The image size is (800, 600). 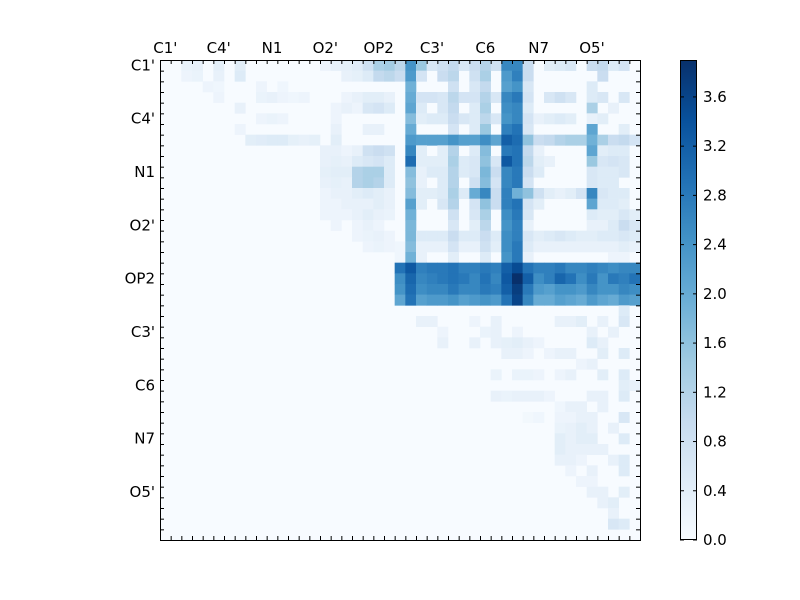 I want to click on x-tick-label: N1, so click(x=272, y=48).